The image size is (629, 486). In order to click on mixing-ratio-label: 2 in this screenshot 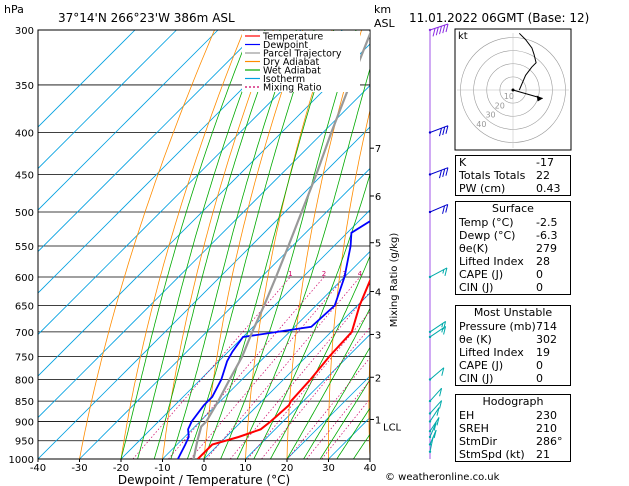, I will do `click(324, 274)`.